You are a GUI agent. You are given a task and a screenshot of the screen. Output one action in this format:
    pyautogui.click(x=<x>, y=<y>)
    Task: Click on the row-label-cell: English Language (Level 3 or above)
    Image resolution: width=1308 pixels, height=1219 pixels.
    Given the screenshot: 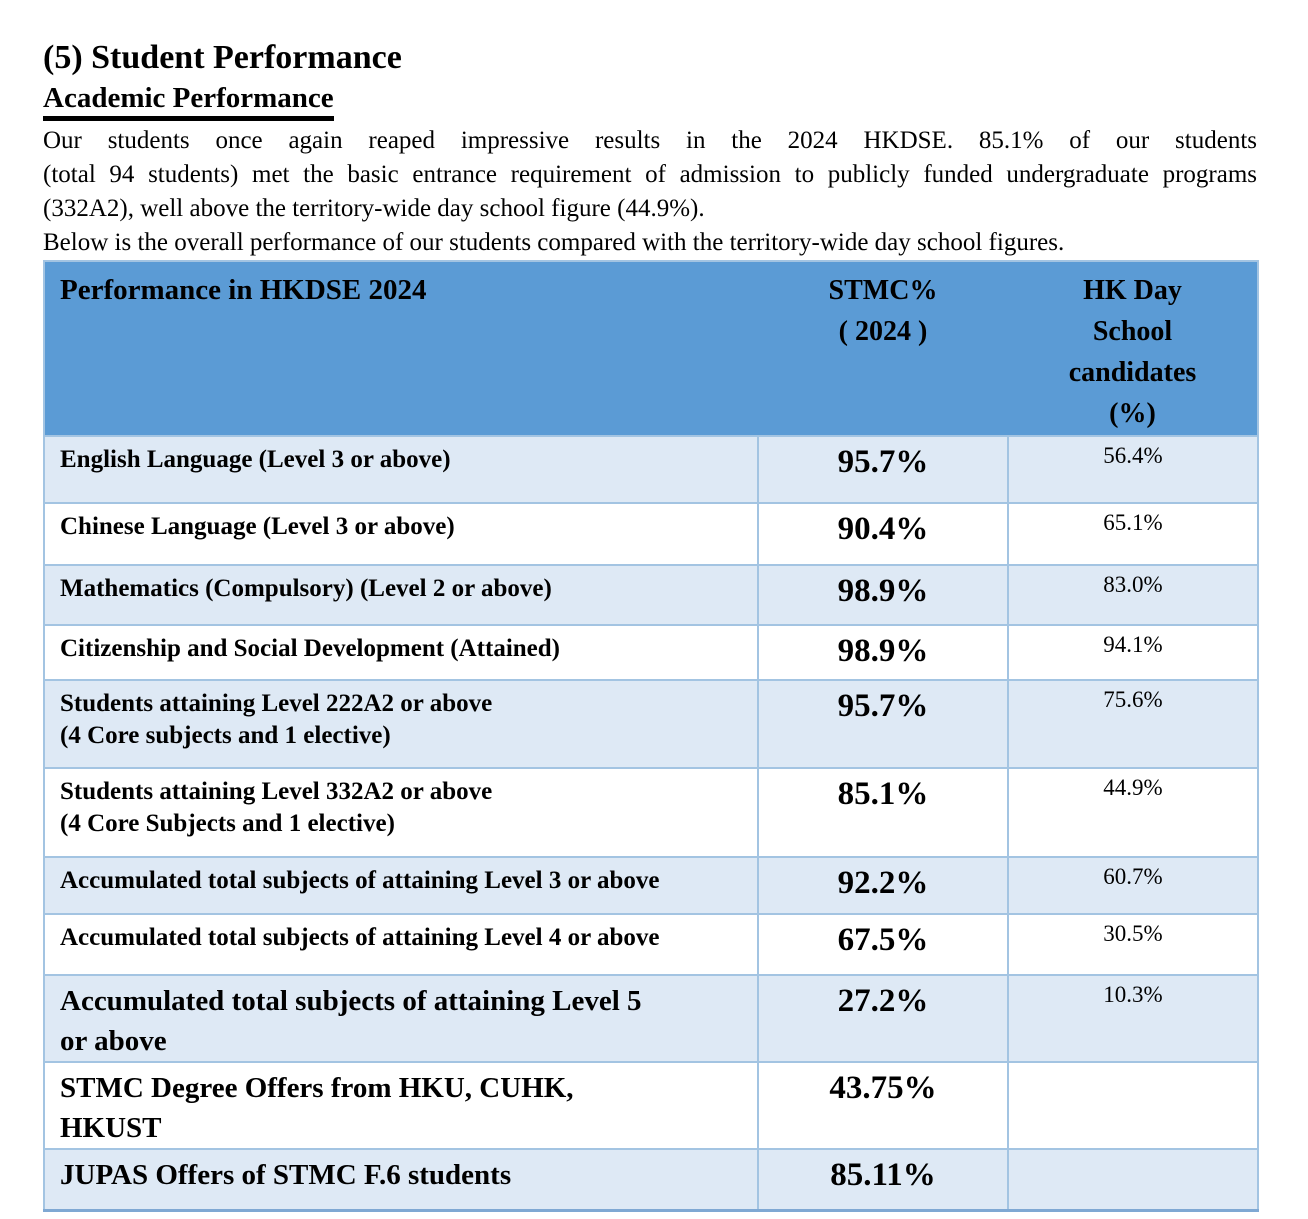 What is the action you would take?
    pyautogui.click(x=401, y=469)
    